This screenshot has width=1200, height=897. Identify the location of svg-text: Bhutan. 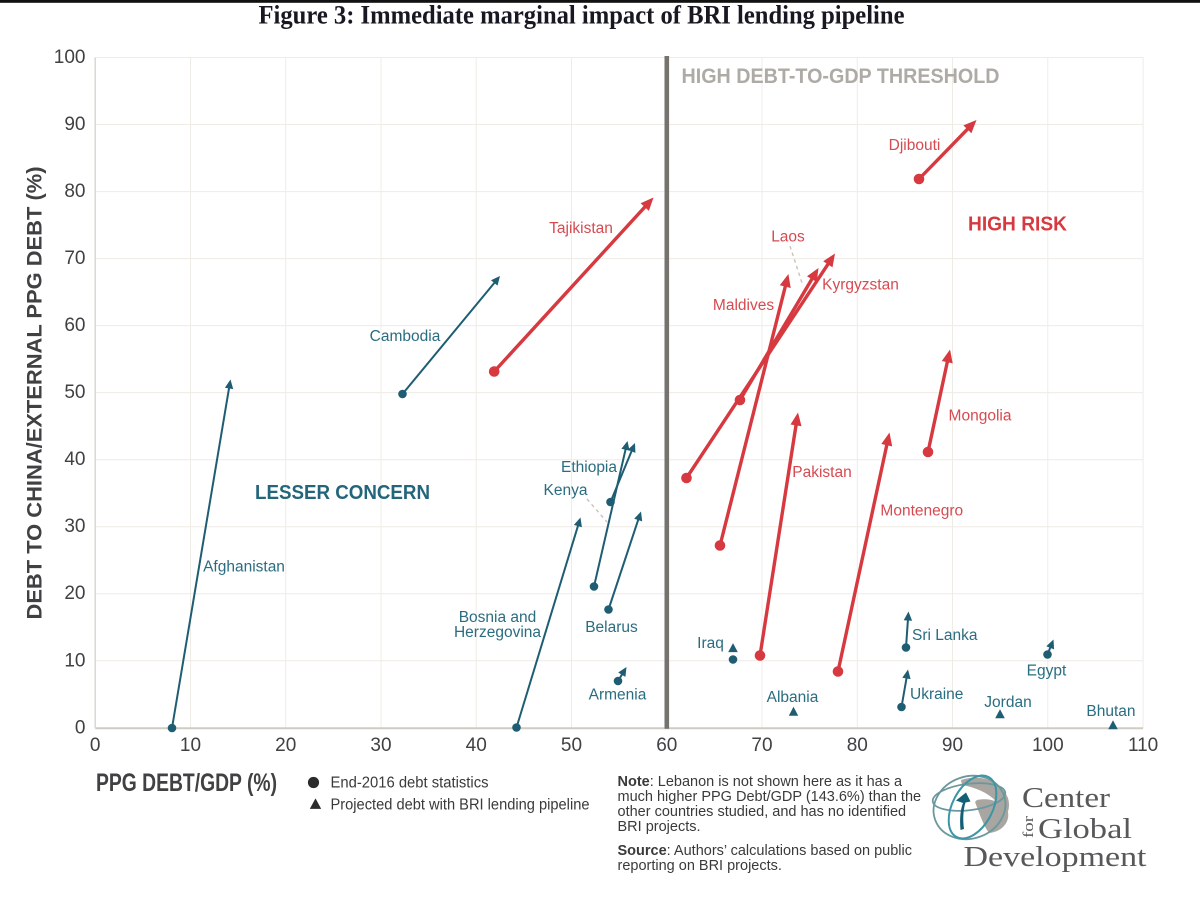
(1110, 711).